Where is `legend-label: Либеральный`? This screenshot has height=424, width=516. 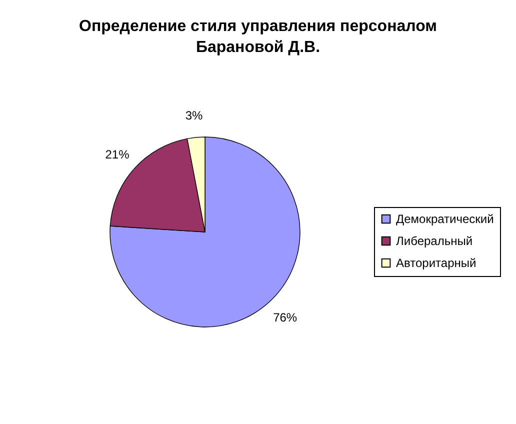
legend-label: Либеральный is located at coordinates (434, 241).